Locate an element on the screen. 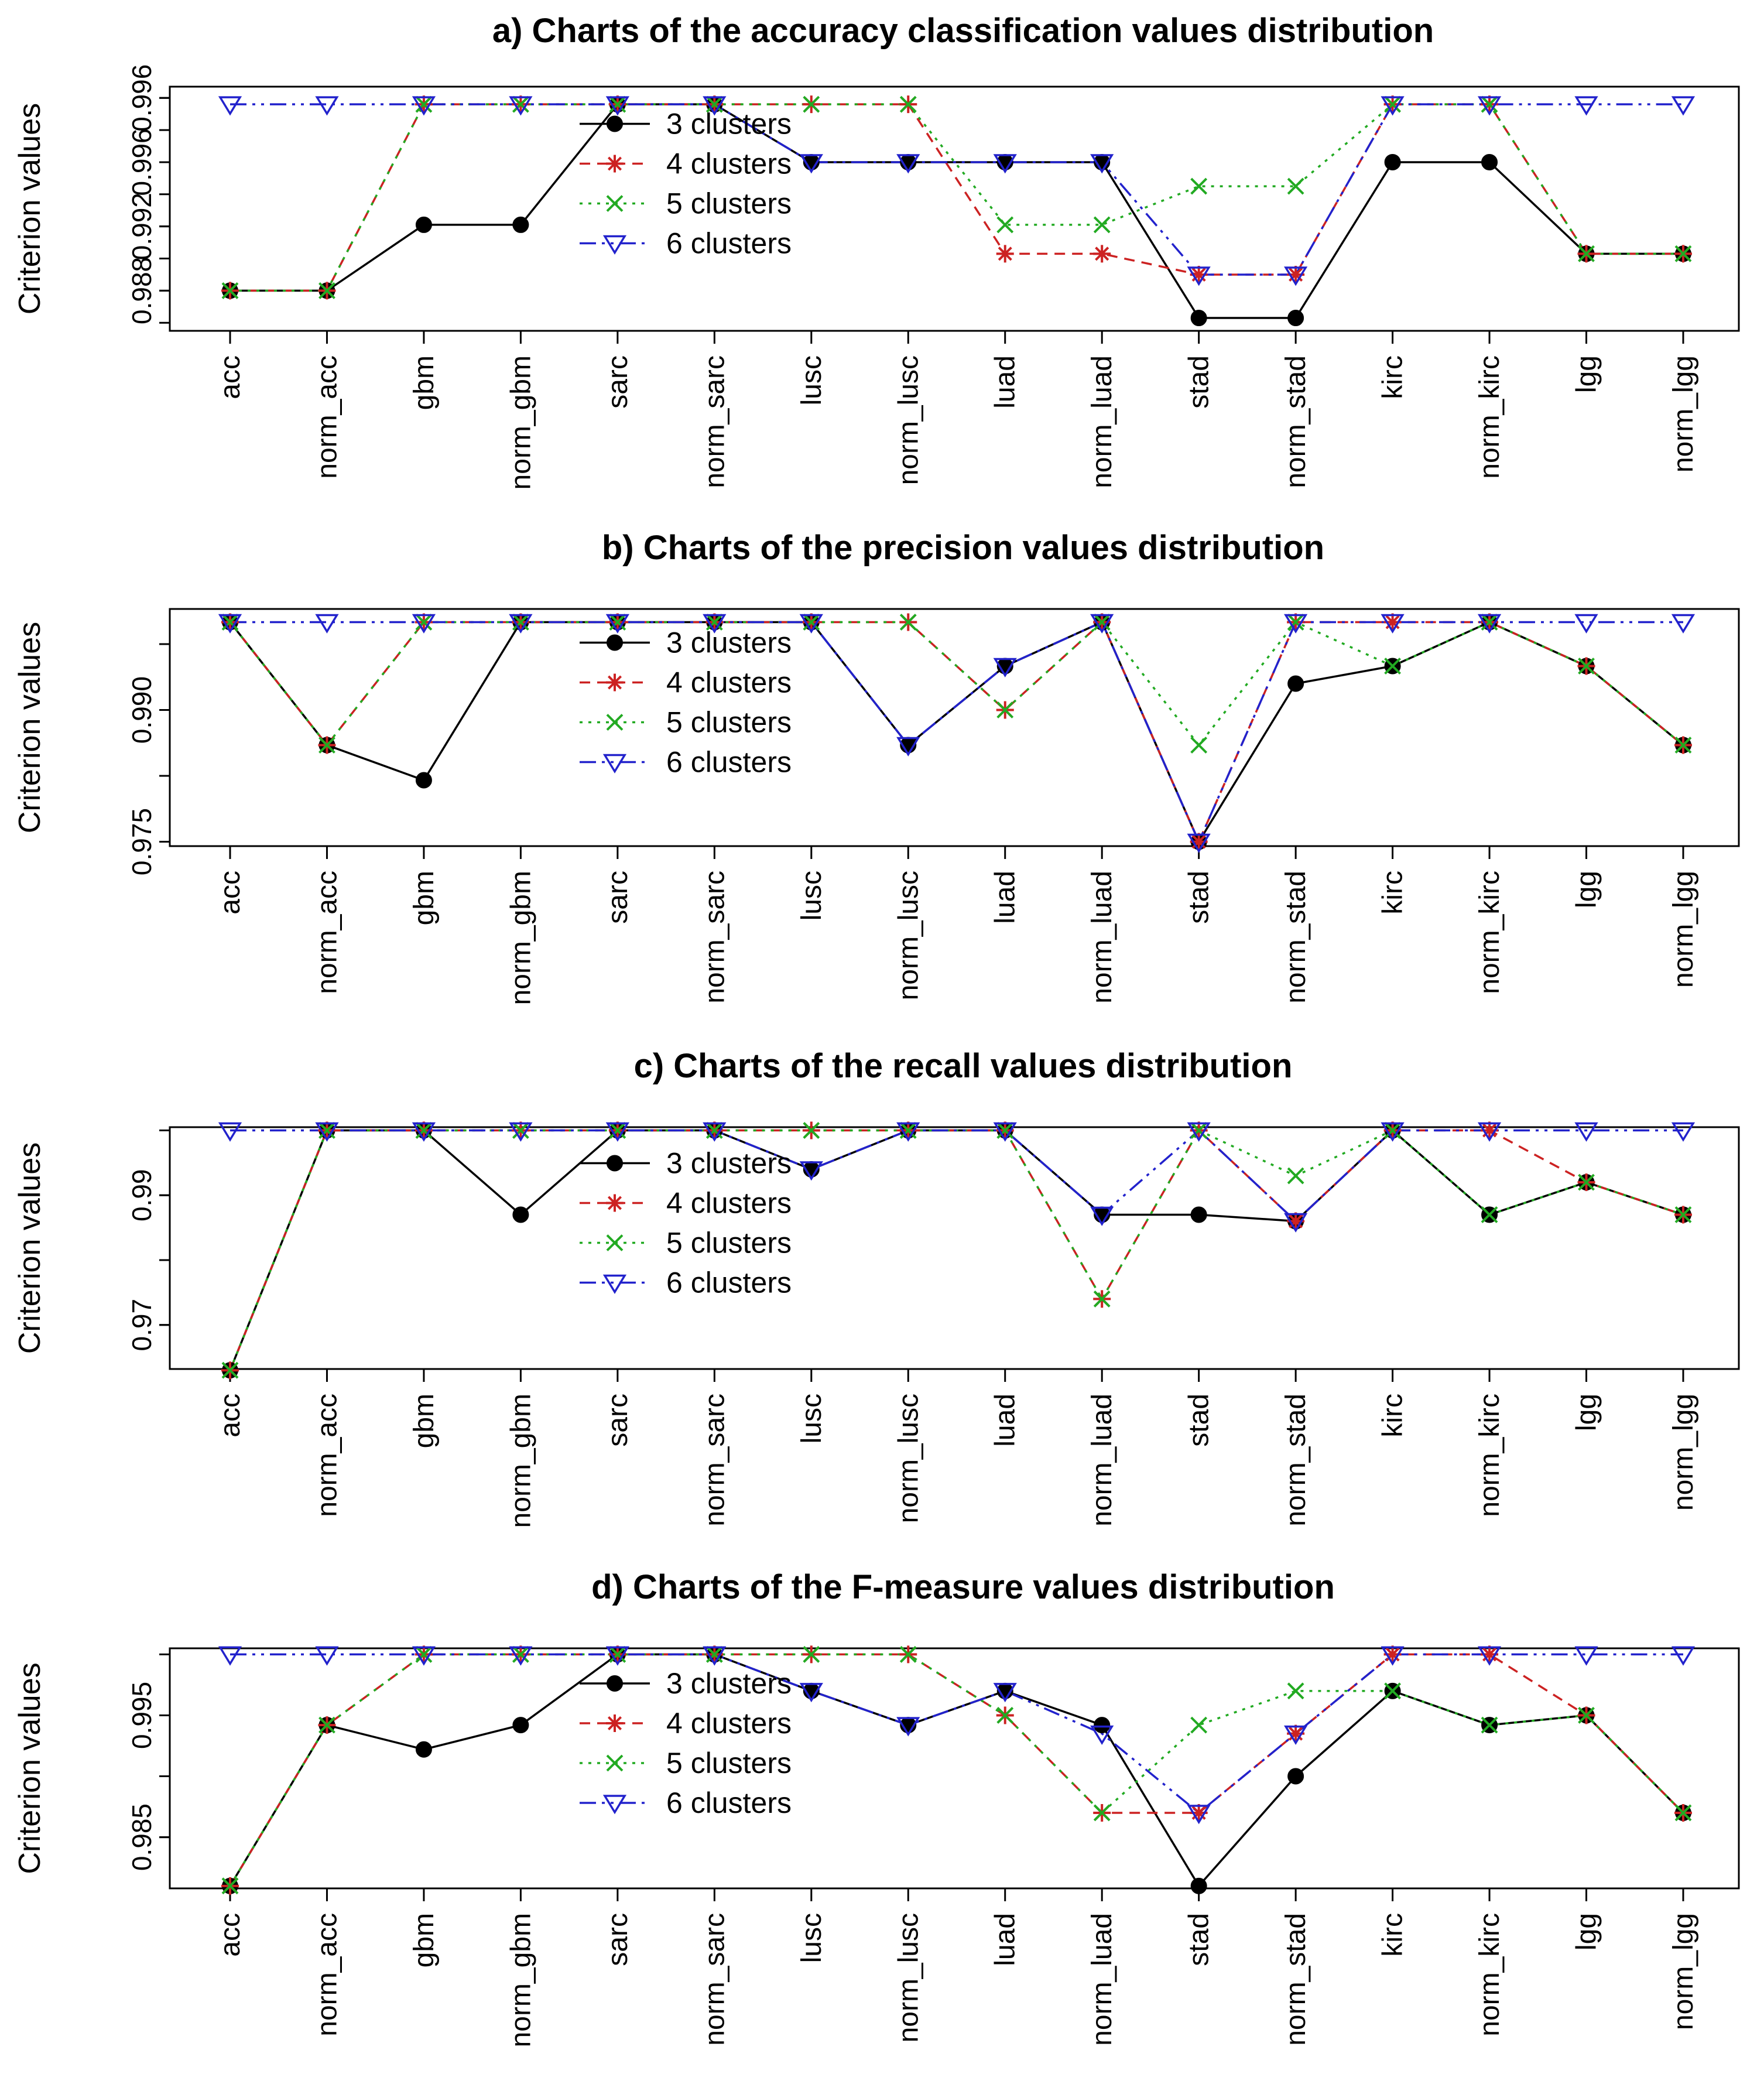  y-tick-label: 0.99 is located at coordinates (141, 1195).